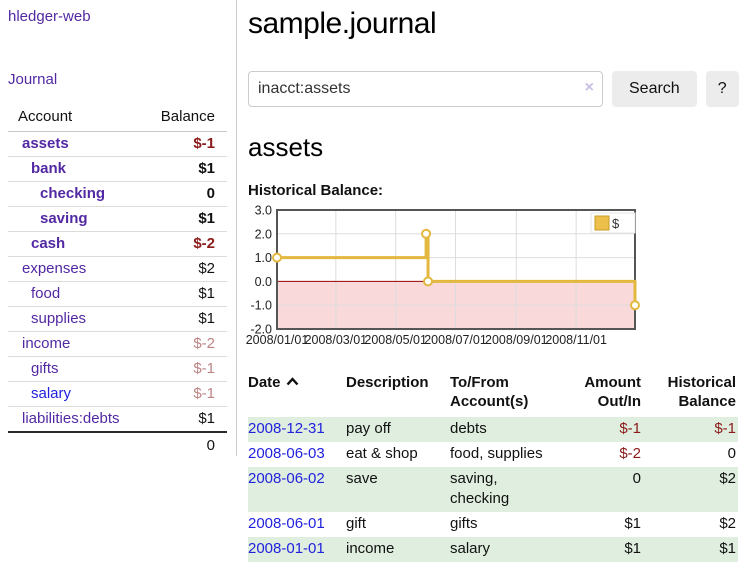 This screenshot has width=742, height=582. Describe the element at coordinates (489, 392) in the screenshot. I see `accounts-column-header: To/From Account(s)` at that location.